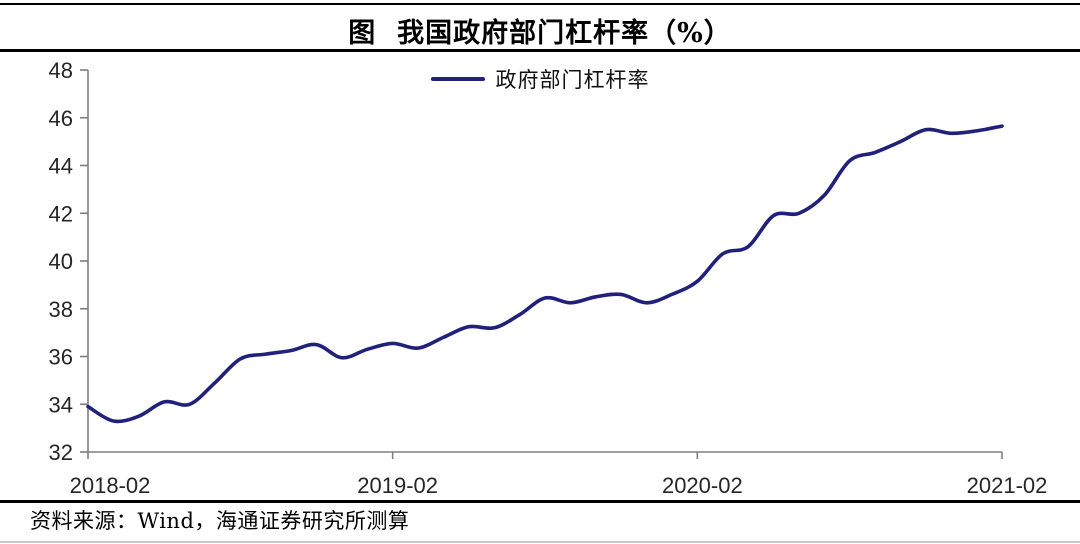  What do you see at coordinates (61, 261) in the screenshot?
I see `y-axis-label: 40` at bounding box center [61, 261].